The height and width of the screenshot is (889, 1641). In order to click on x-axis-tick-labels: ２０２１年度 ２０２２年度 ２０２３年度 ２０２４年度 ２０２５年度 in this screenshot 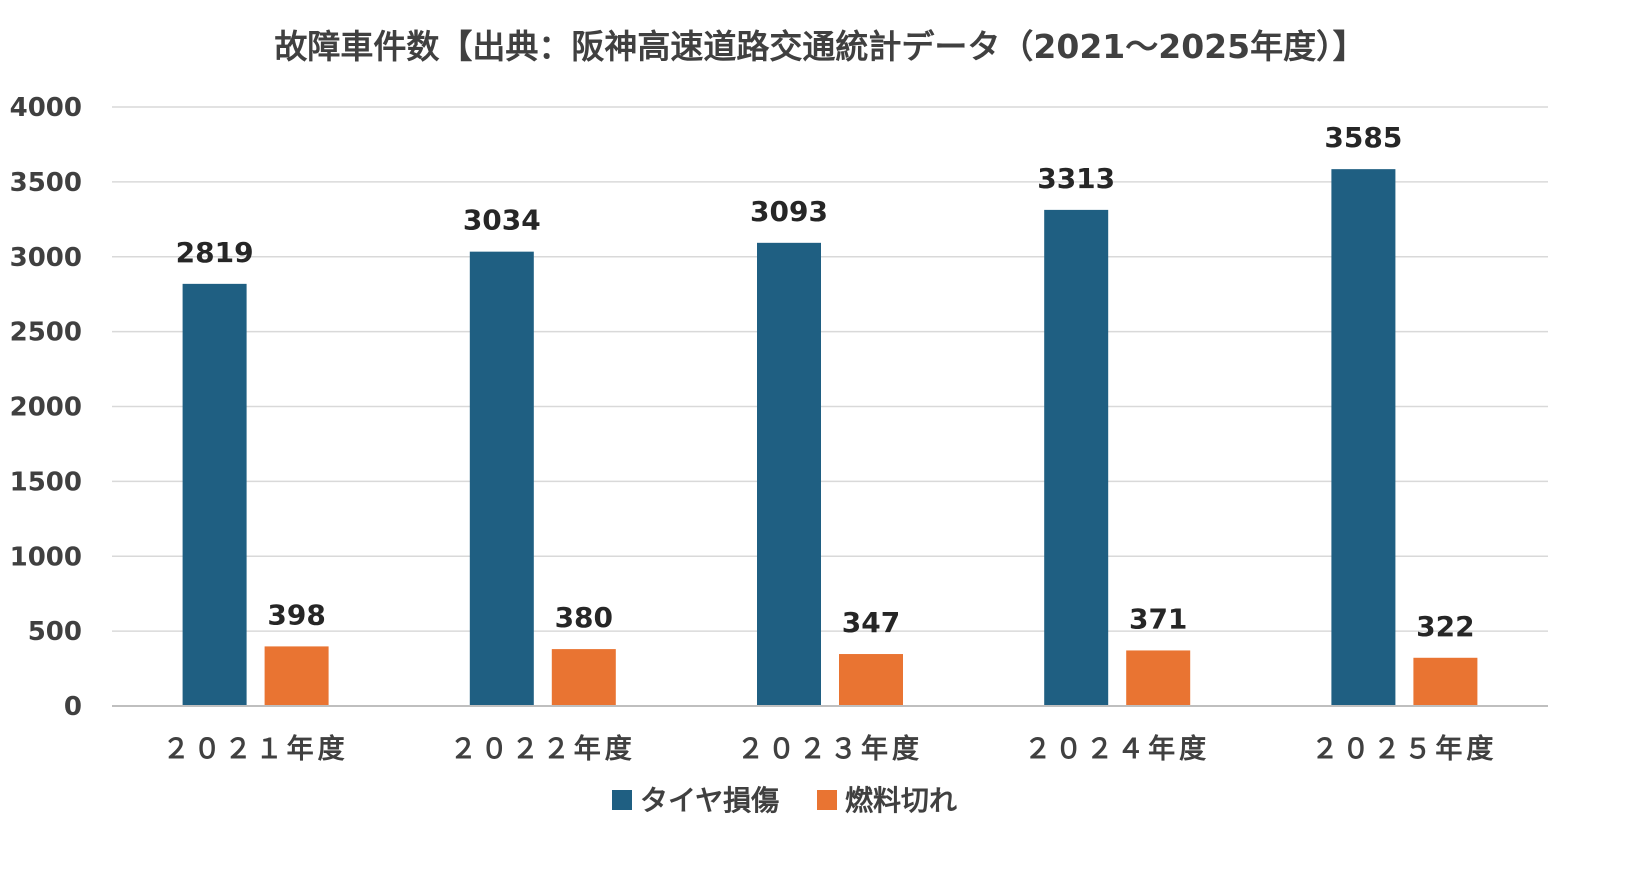, I will do `click(830, 749)`.